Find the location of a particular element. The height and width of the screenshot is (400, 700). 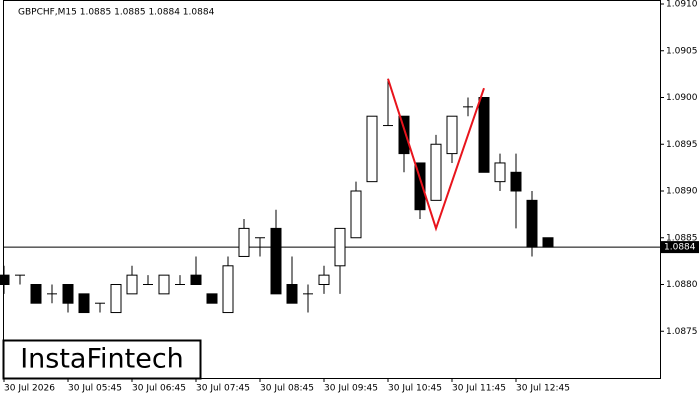

y-tick-label: 1.0880 is located at coordinates (682, 285).